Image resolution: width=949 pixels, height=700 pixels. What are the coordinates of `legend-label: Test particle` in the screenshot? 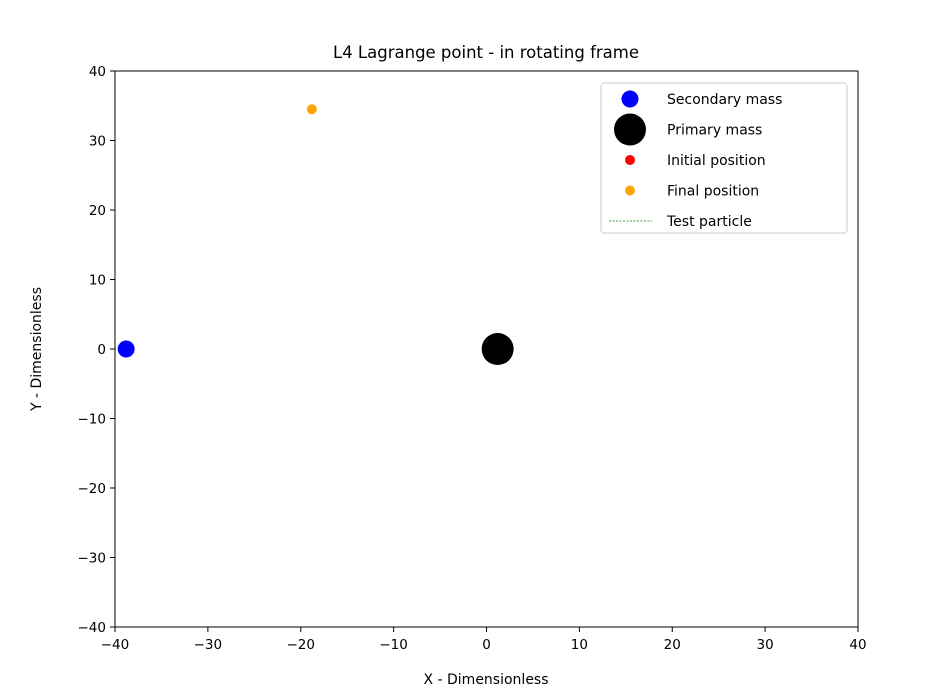 It's located at (709, 222).